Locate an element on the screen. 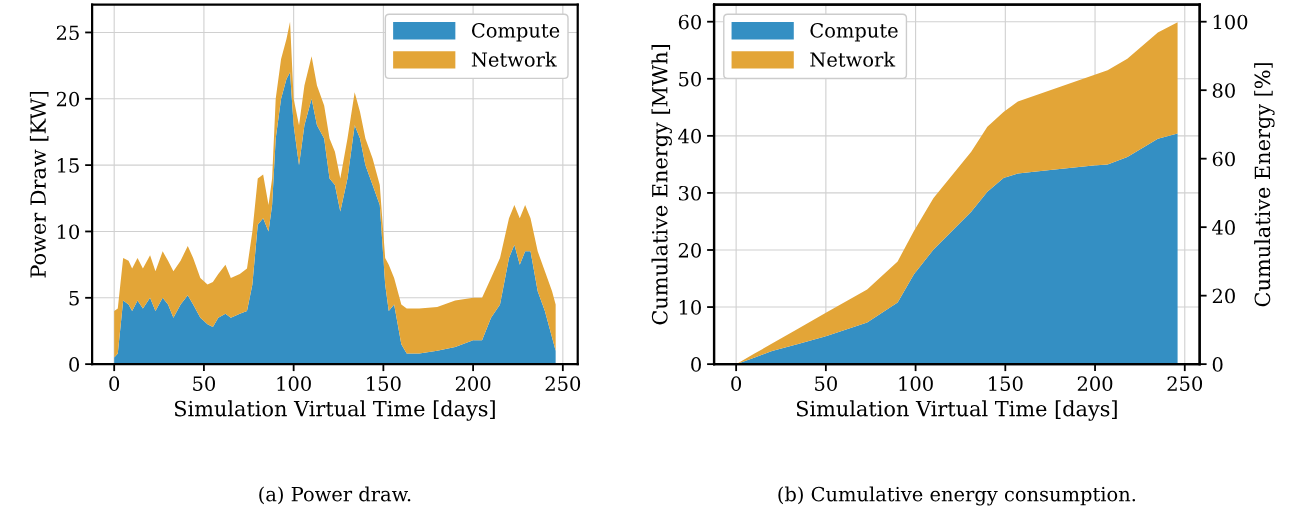 This screenshot has height=510, width=1316. y-tick-label: 30 is located at coordinates (690, 193).